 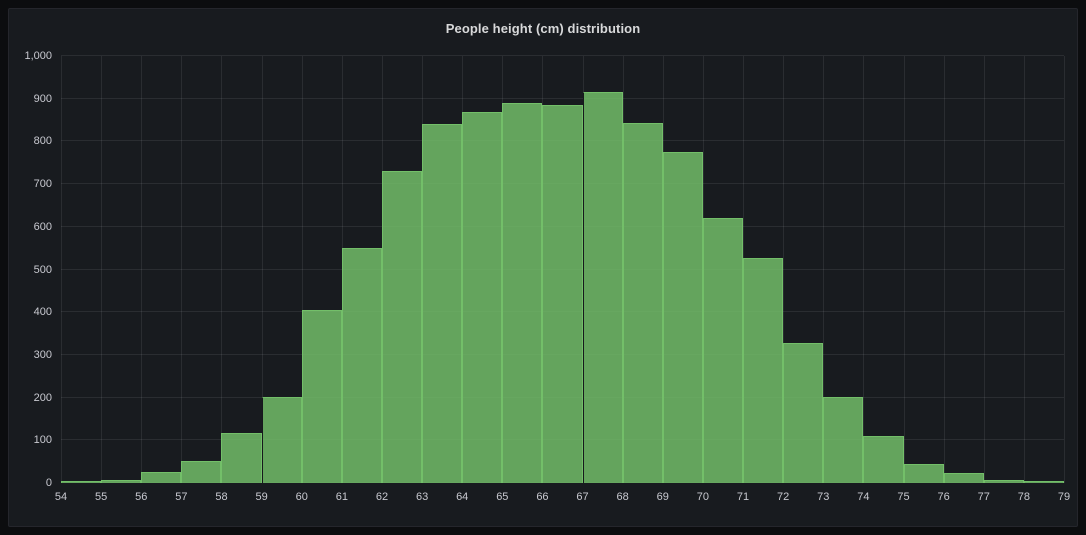 What do you see at coordinates (1064, 497) in the screenshot?
I see `x-axis-tick-label: 79` at bounding box center [1064, 497].